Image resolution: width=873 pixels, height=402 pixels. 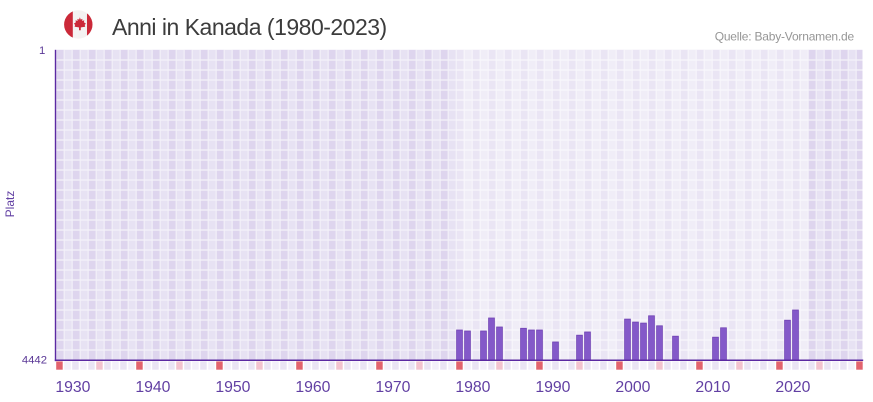 What do you see at coordinates (552, 387) in the screenshot?
I see `svg-text: 1990` at bounding box center [552, 387].